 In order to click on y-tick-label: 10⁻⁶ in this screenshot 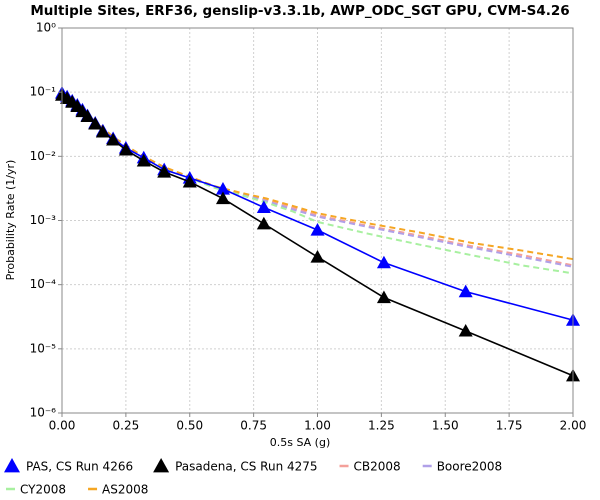, I will do `click(43, 413)`.